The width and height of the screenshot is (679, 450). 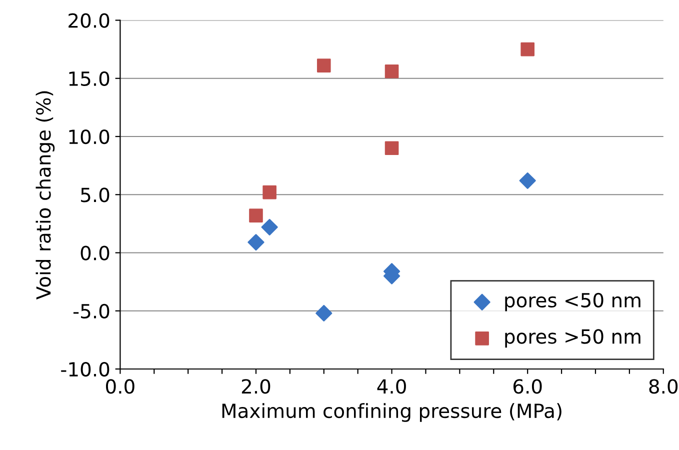 What do you see at coordinates (256, 386) in the screenshot?
I see `x-tick-label: 2.0` at bounding box center [256, 386].